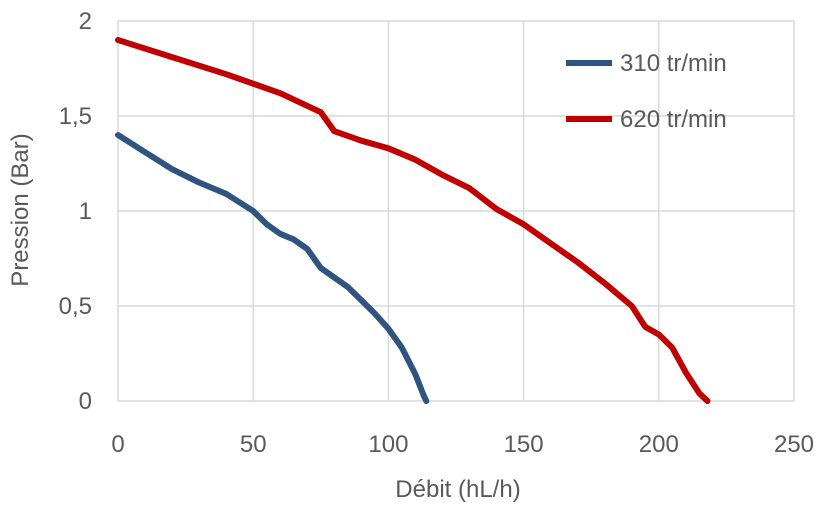  I want to click on y-tick-label: 2, so click(85, 21).